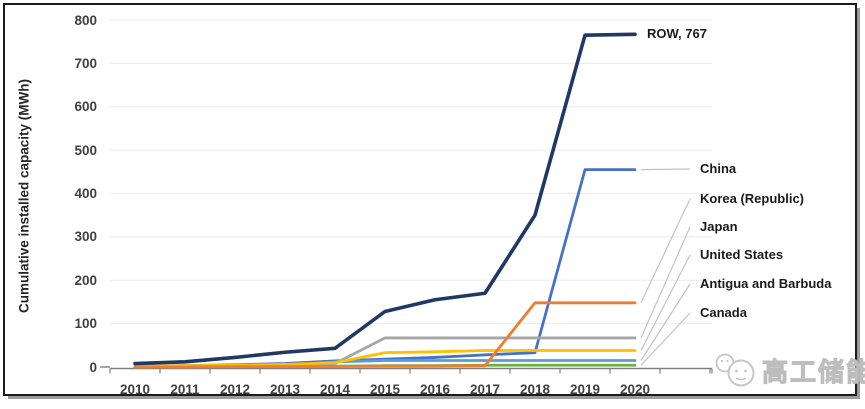 This screenshot has height=409, width=865. I want to click on leader-line-canada, so click(665, 339).